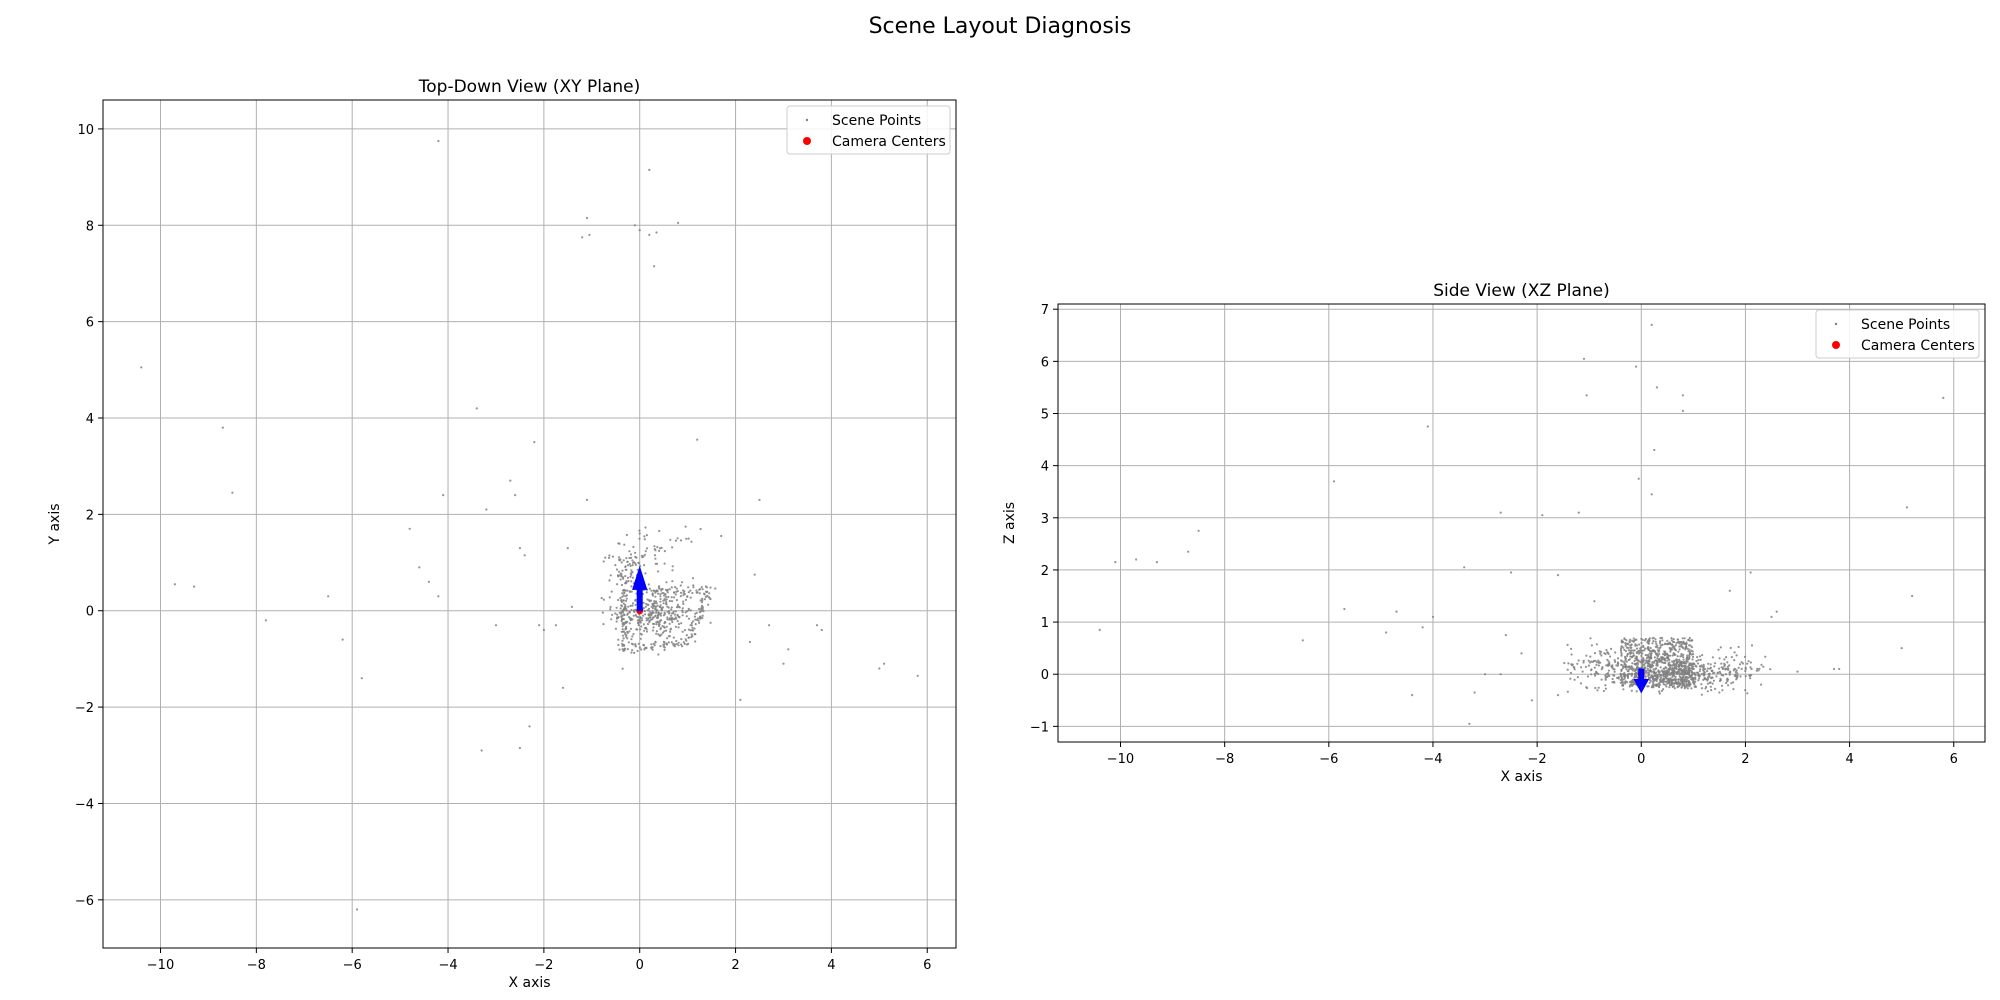 The height and width of the screenshot is (1000, 2000). Describe the element at coordinates (1039, 727) in the screenshot. I see `y-tick-label: −1` at that location.